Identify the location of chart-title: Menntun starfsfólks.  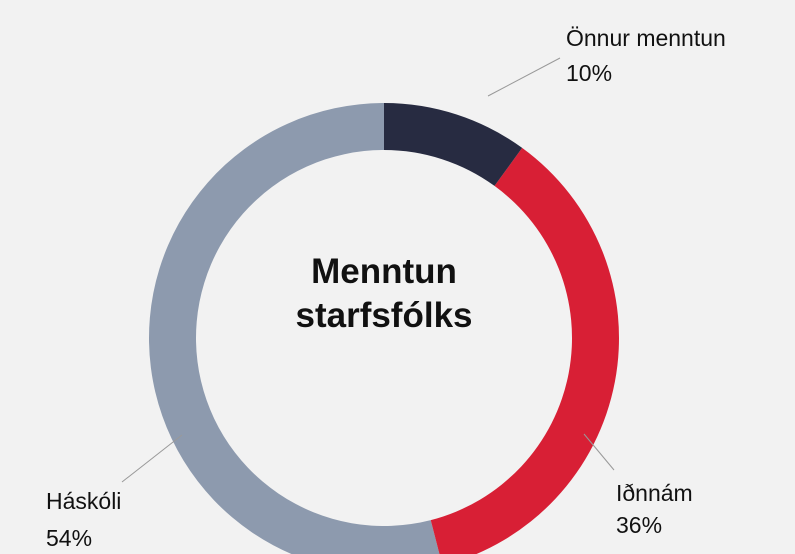
(384, 293).